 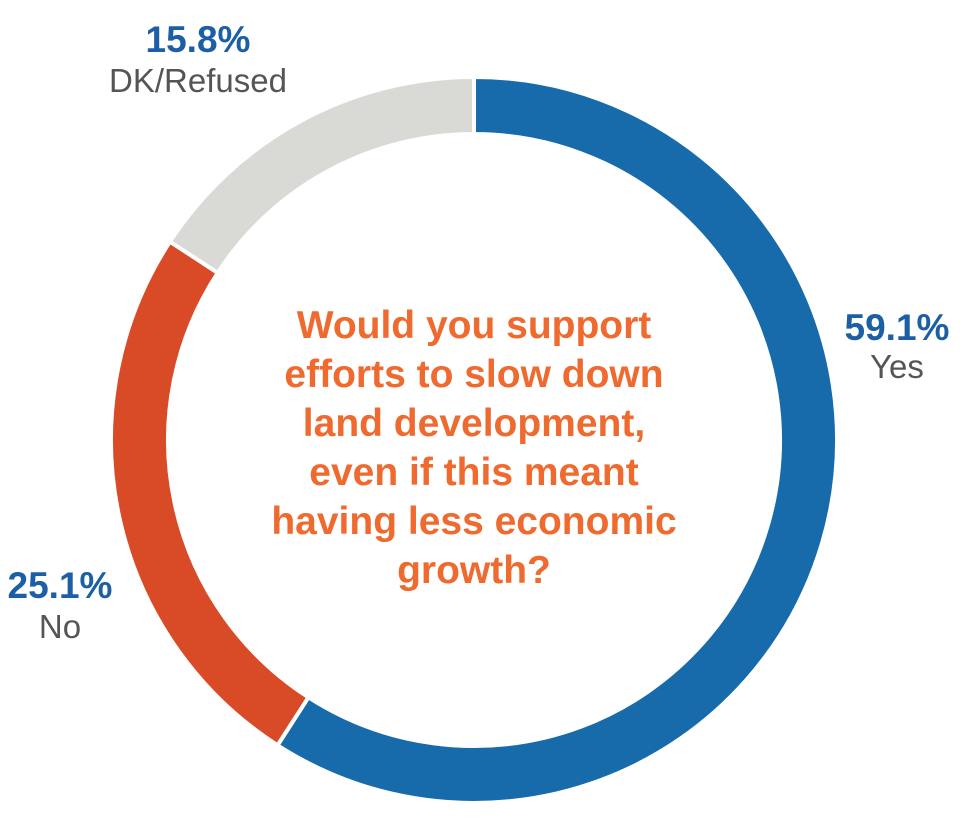 What do you see at coordinates (473, 374) in the screenshot?
I see `question-line: efforts to slow down` at bounding box center [473, 374].